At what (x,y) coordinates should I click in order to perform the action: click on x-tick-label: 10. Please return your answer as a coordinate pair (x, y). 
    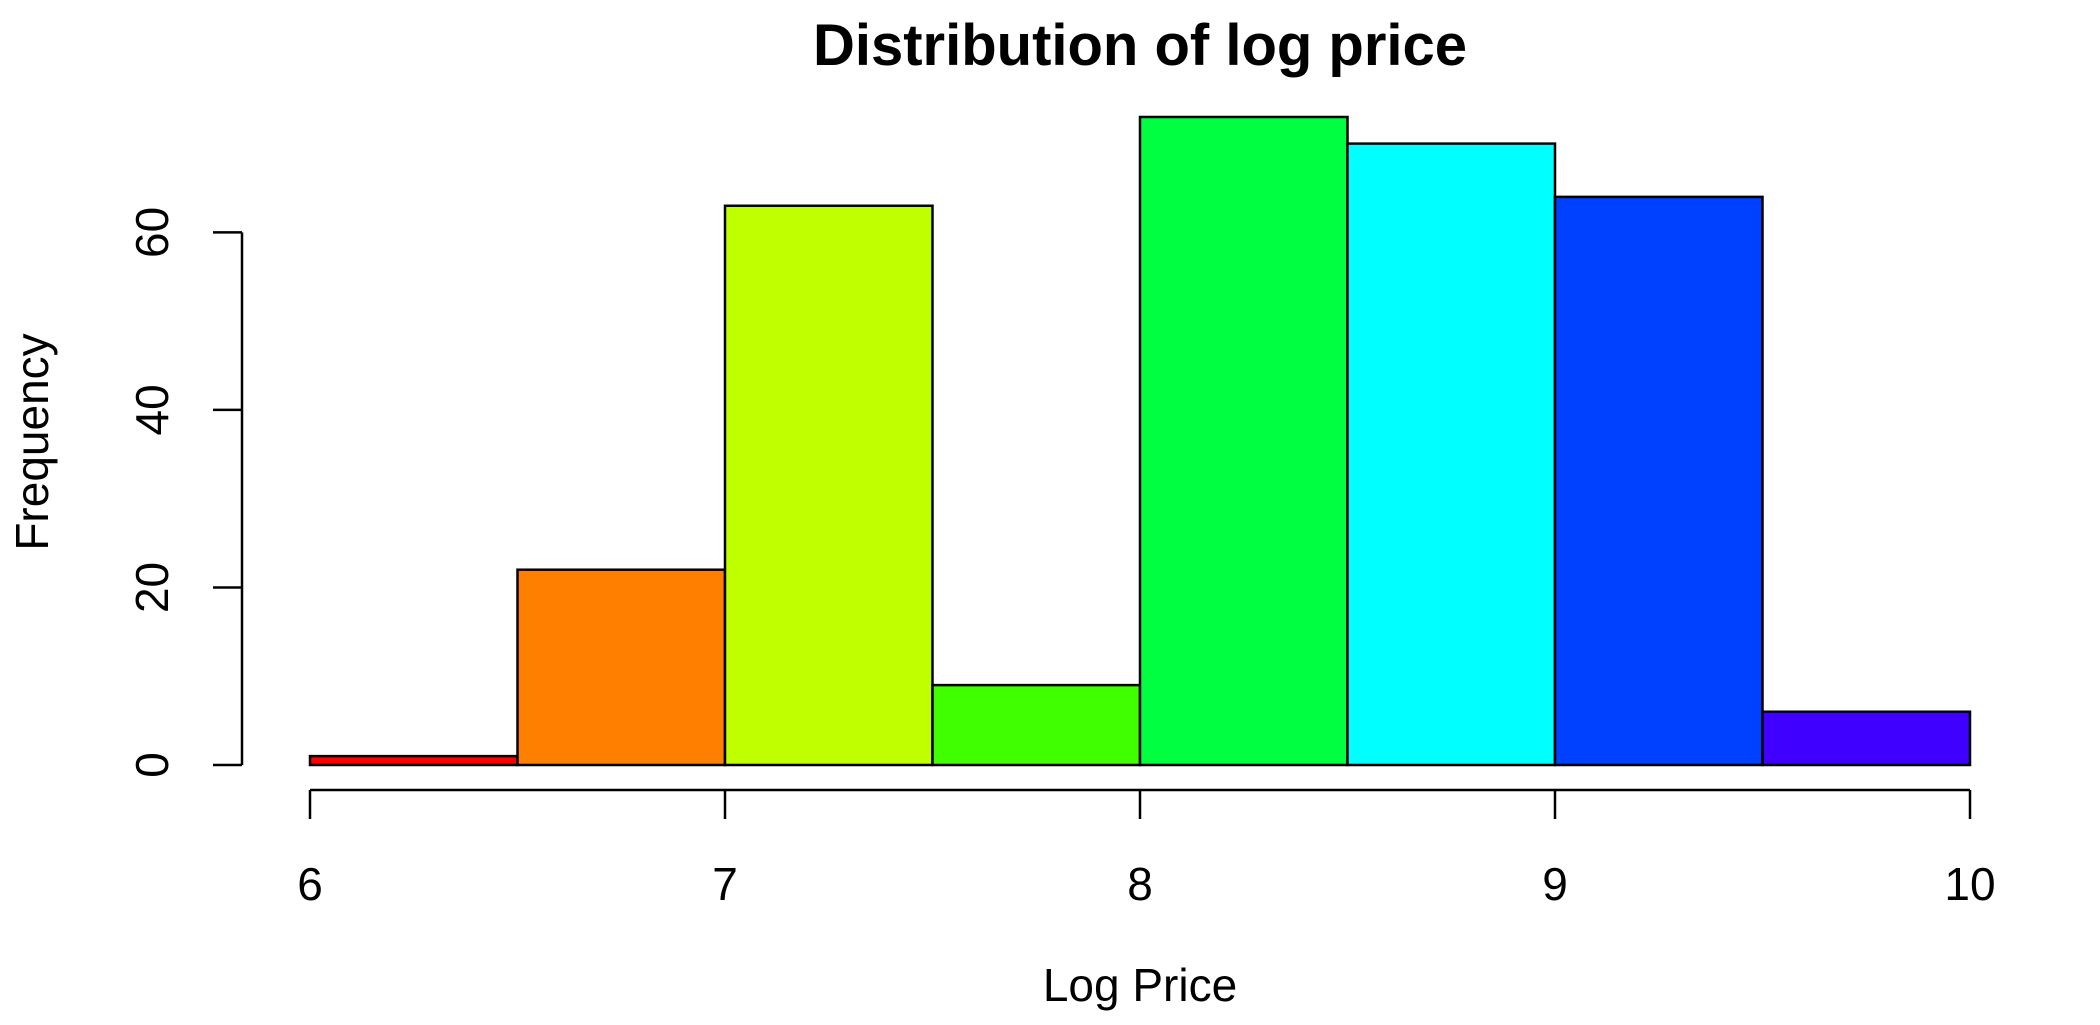
    Looking at the image, I should click on (1969, 884).